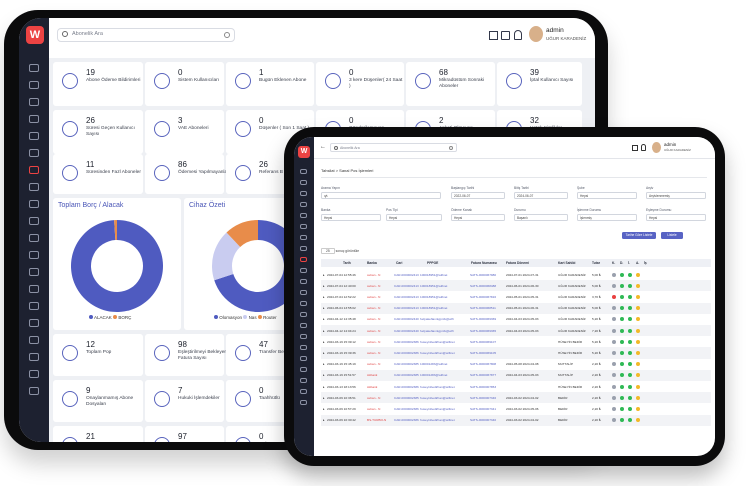 The width and height of the screenshot is (746, 486). I want to click on cell-inv: SATS-0000067877, so click(483, 375).